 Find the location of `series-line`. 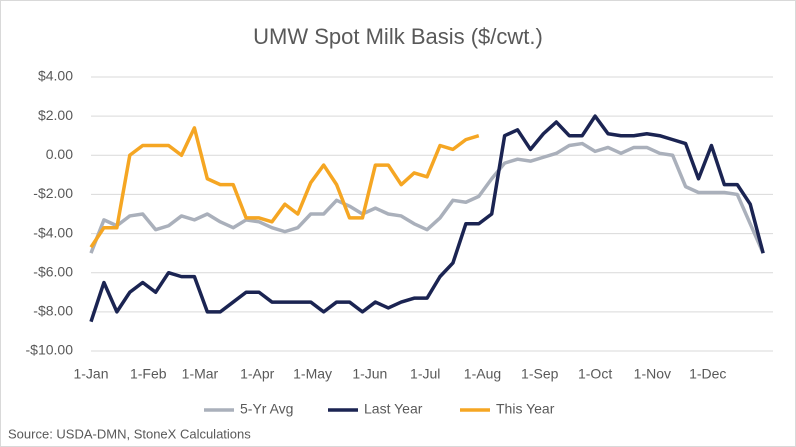

series-line is located at coordinates (284, 187).